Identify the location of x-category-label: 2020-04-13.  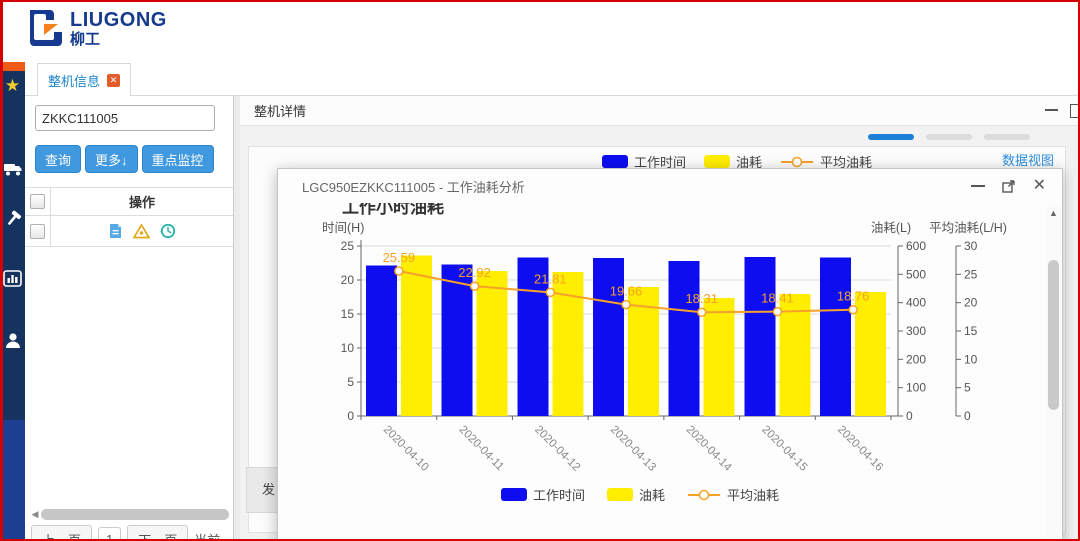
(633, 449).